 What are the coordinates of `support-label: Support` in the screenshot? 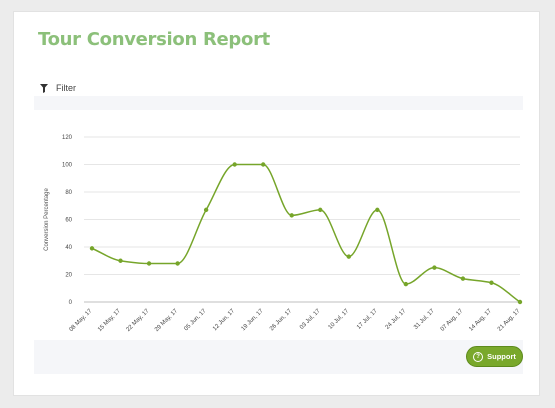 It's located at (501, 356).